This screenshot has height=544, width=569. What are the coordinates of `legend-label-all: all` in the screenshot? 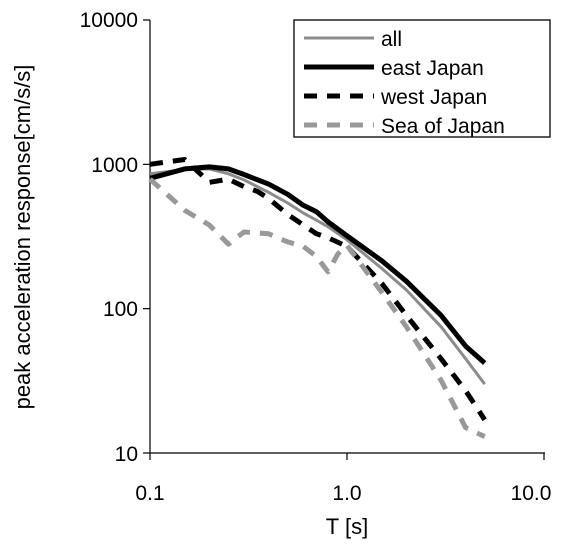 It's located at (391, 39).